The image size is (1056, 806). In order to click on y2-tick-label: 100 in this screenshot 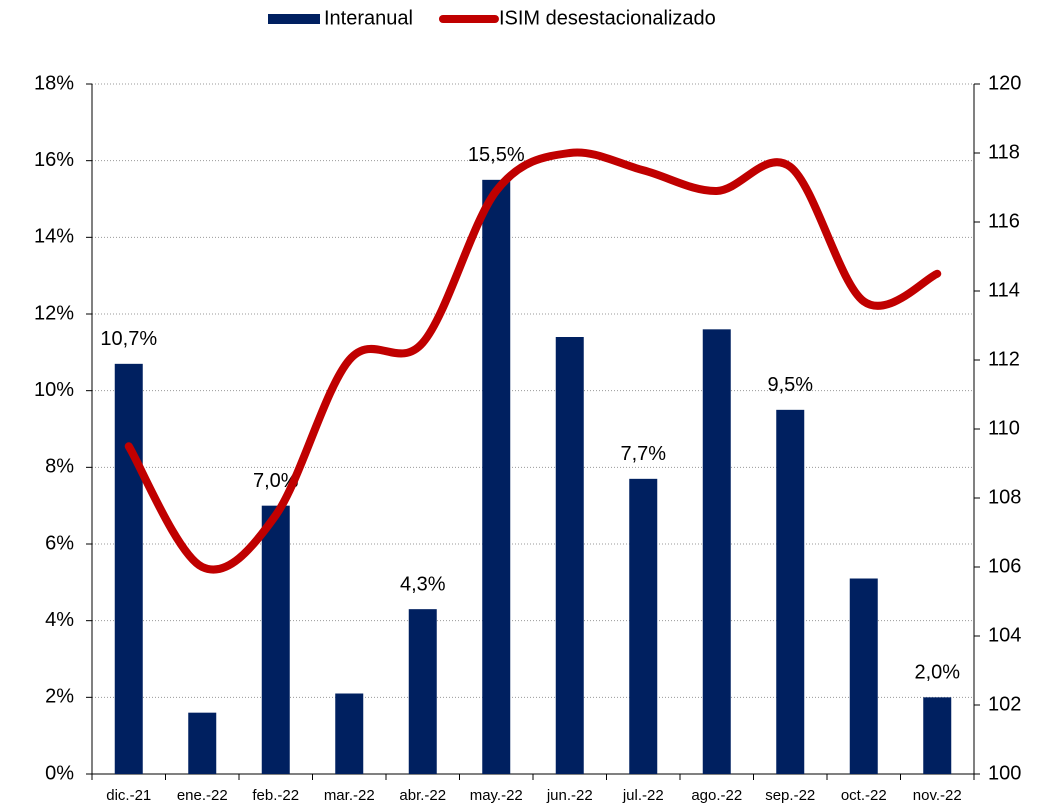, I will do `click(1004, 773)`.